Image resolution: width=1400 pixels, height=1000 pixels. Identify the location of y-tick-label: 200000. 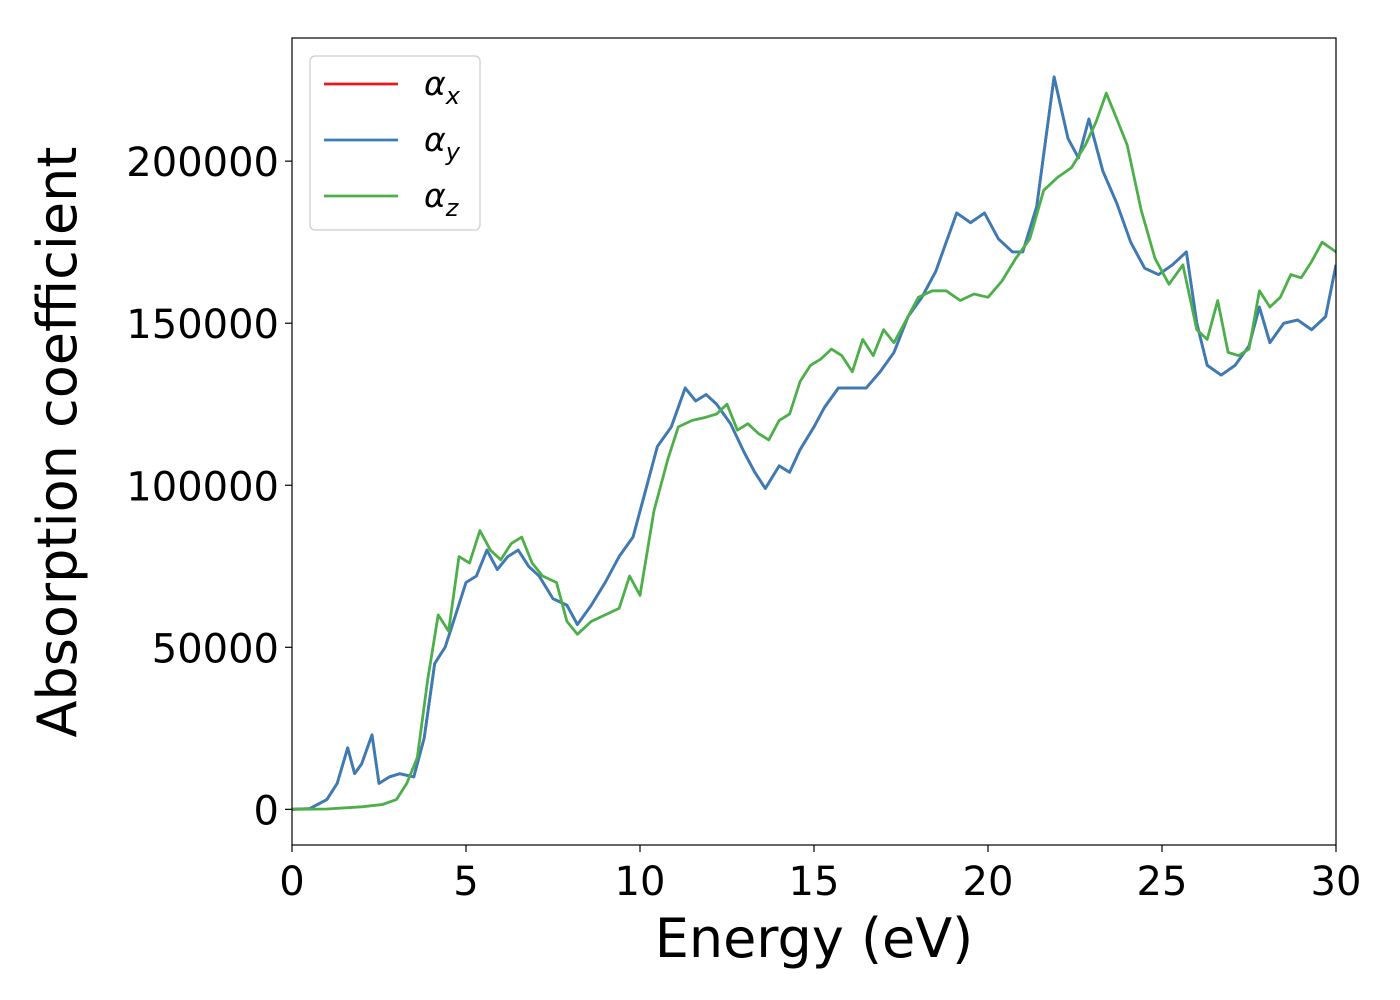
(202, 163).